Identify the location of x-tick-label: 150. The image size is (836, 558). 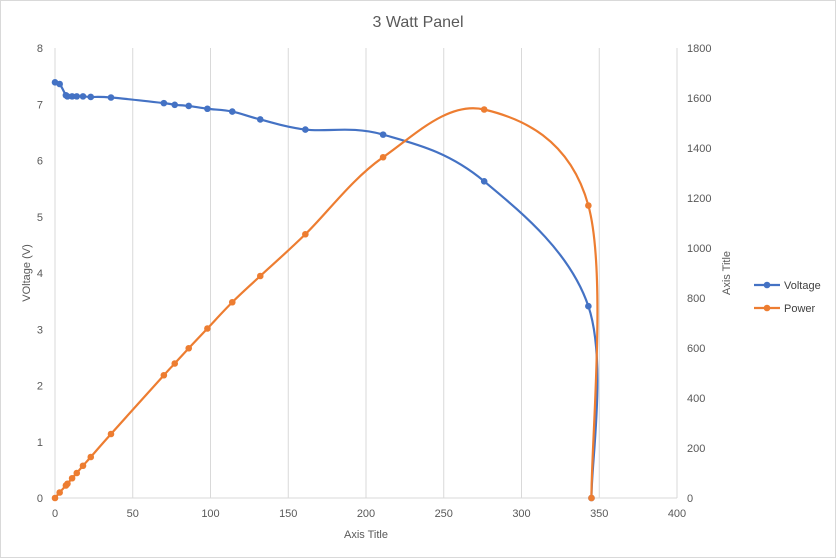
(288, 514).